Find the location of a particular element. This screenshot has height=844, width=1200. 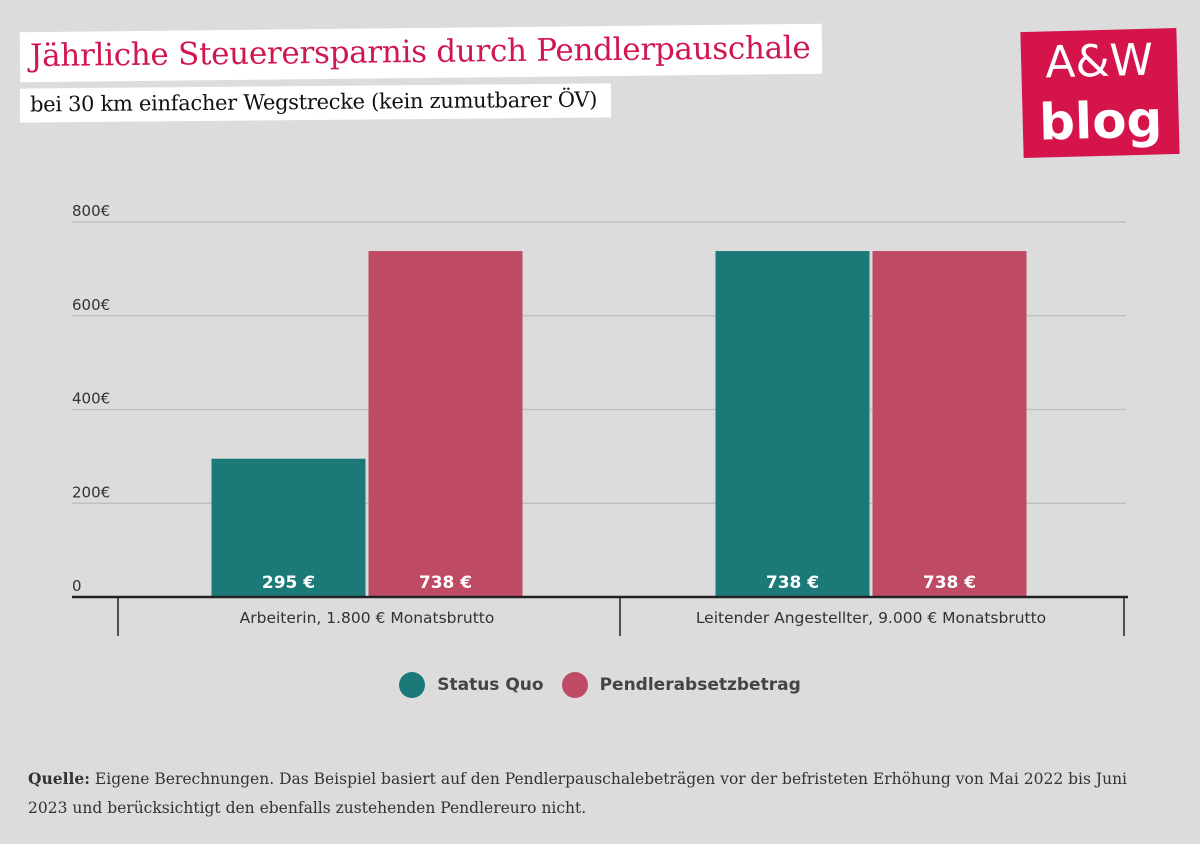

y-tick-label: 400€ is located at coordinates (91, 399).